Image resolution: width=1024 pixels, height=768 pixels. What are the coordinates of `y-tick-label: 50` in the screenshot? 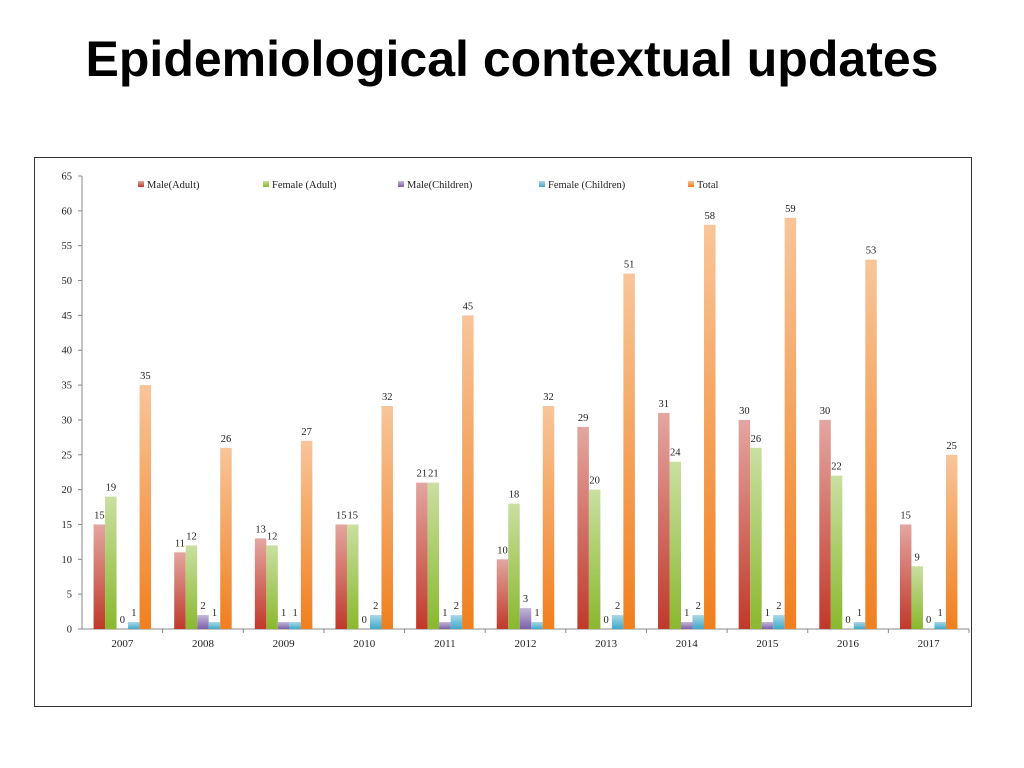 It's located at (67, 281).